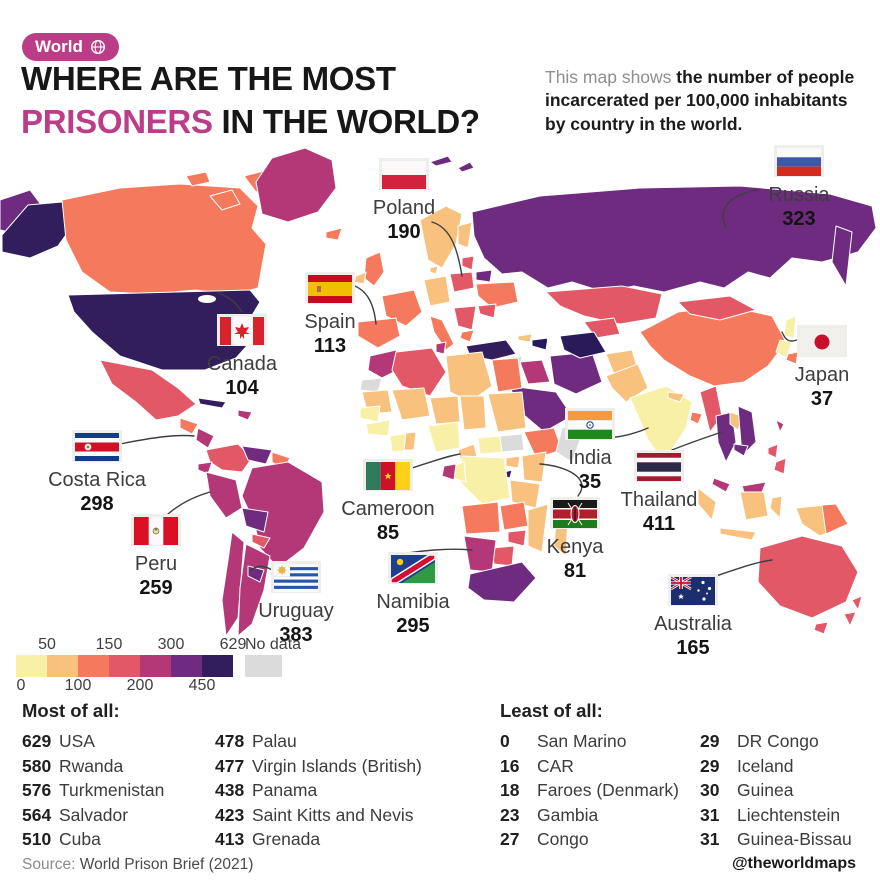  Describe the element at coordinates (517, 538) in the screenshot. I see `map-zimbabwe` at that location.